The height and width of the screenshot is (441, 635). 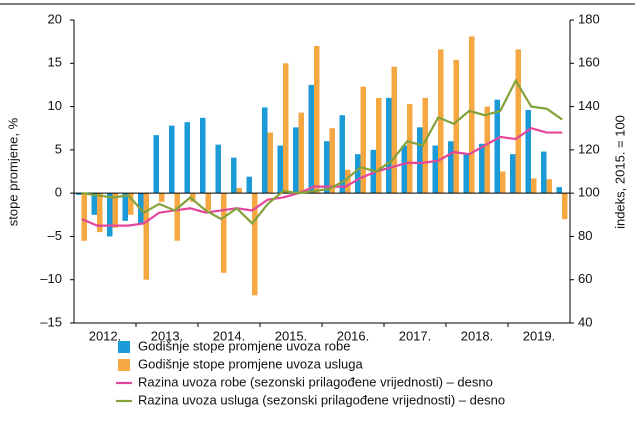 I want to click on x-tick-label: 2012., so click(x=105, y=335).